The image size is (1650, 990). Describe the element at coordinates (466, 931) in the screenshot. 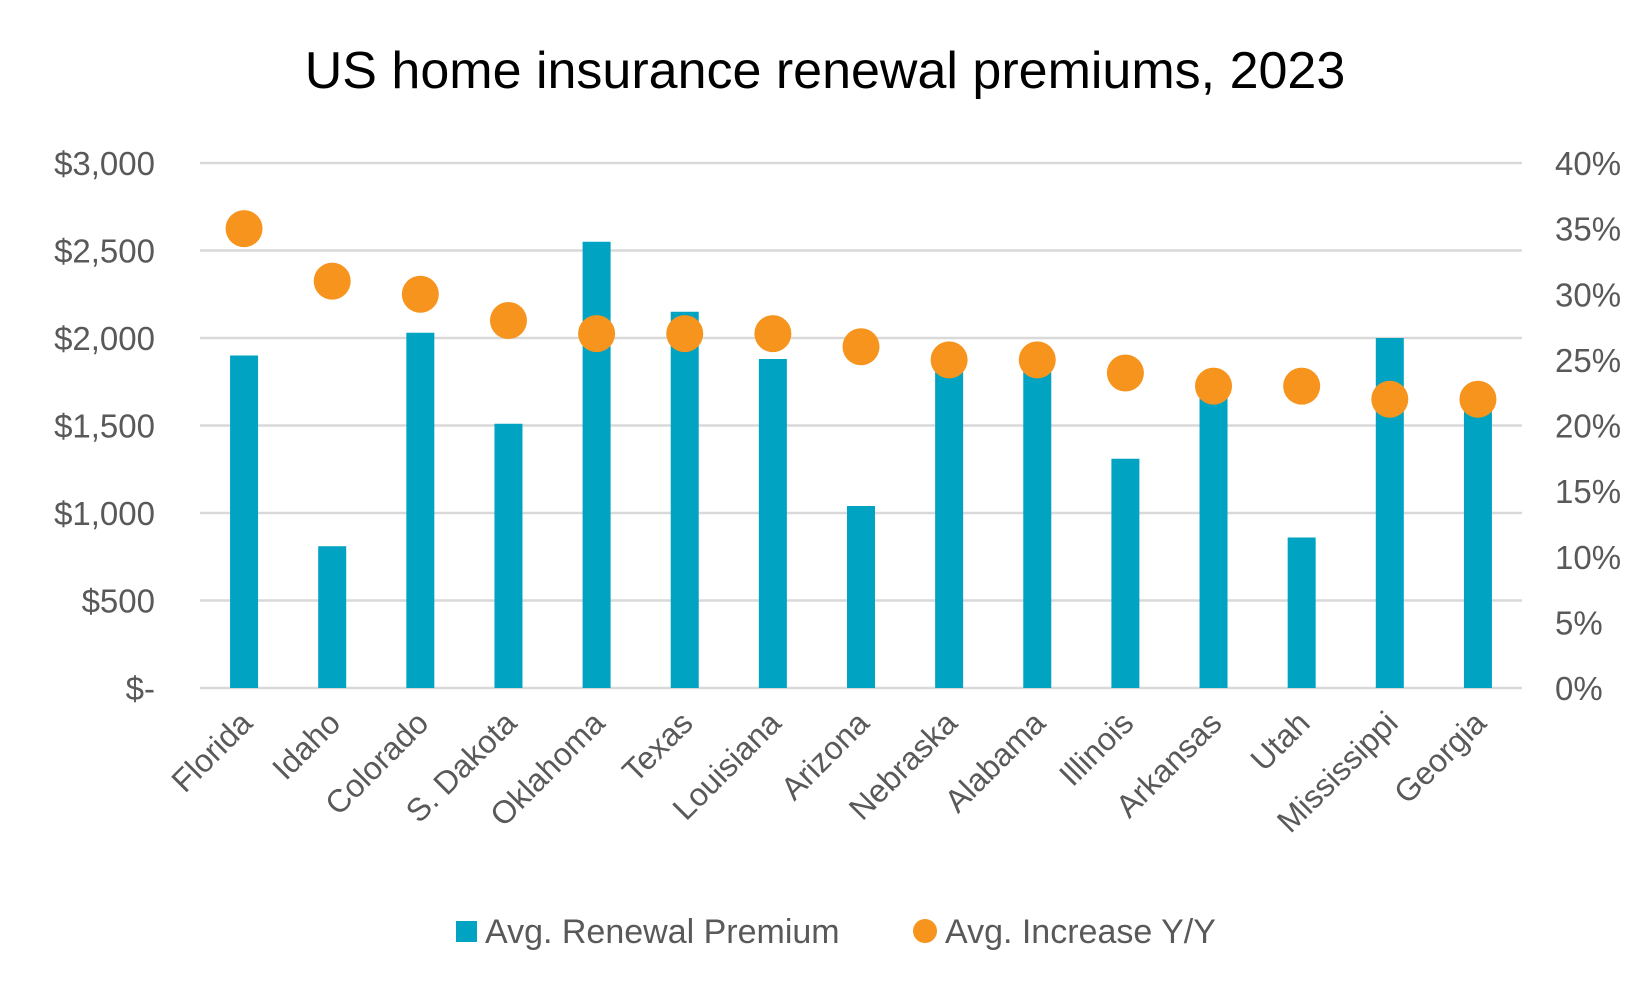

I see `legend-bar-swatch` at that location.